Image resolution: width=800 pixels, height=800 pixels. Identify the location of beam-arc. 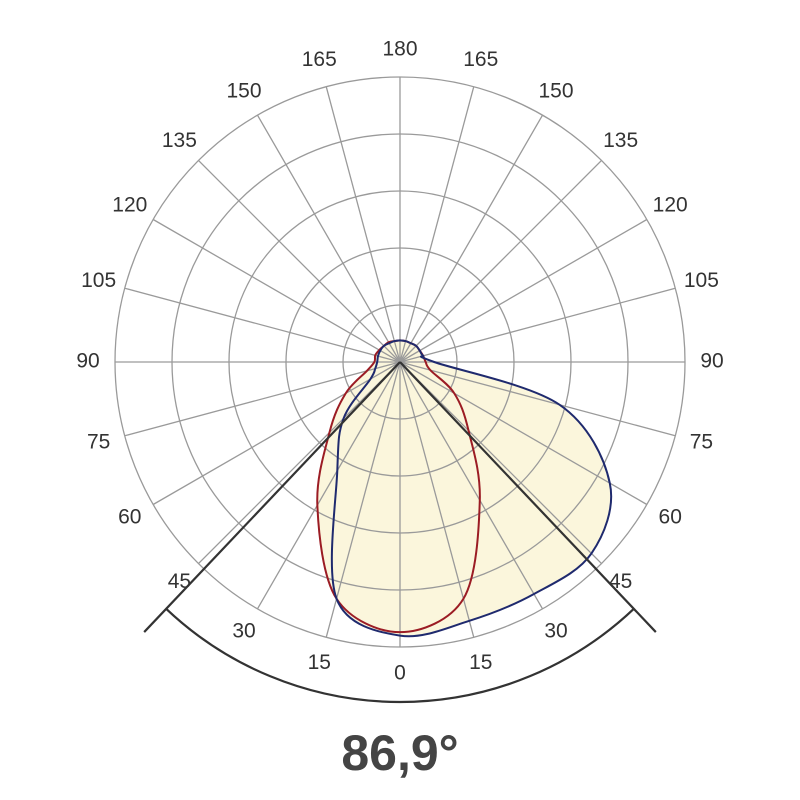
(400, 656).